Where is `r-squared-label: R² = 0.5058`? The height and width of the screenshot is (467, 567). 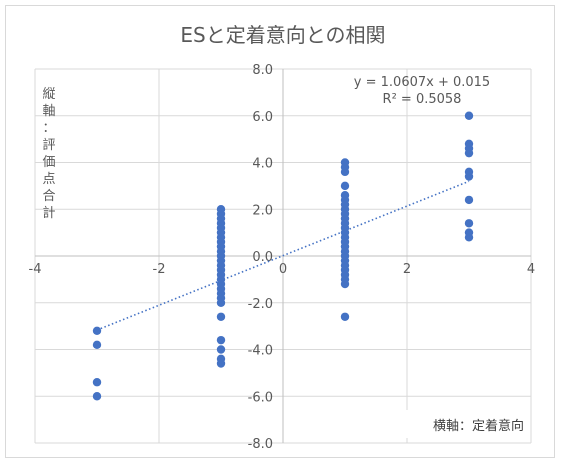
r-squared-label: R² = 0.5058 is located at coordinates (422, 99).